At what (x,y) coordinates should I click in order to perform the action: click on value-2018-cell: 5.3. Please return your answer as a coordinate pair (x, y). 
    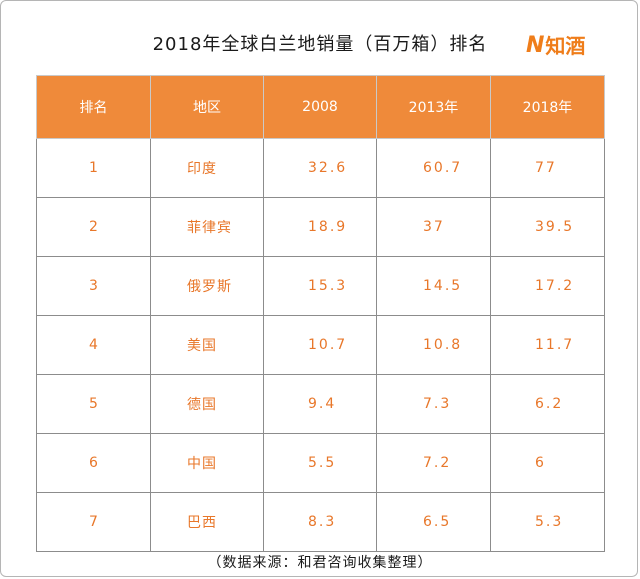
    Looking at the image, I should click on (547, 522).